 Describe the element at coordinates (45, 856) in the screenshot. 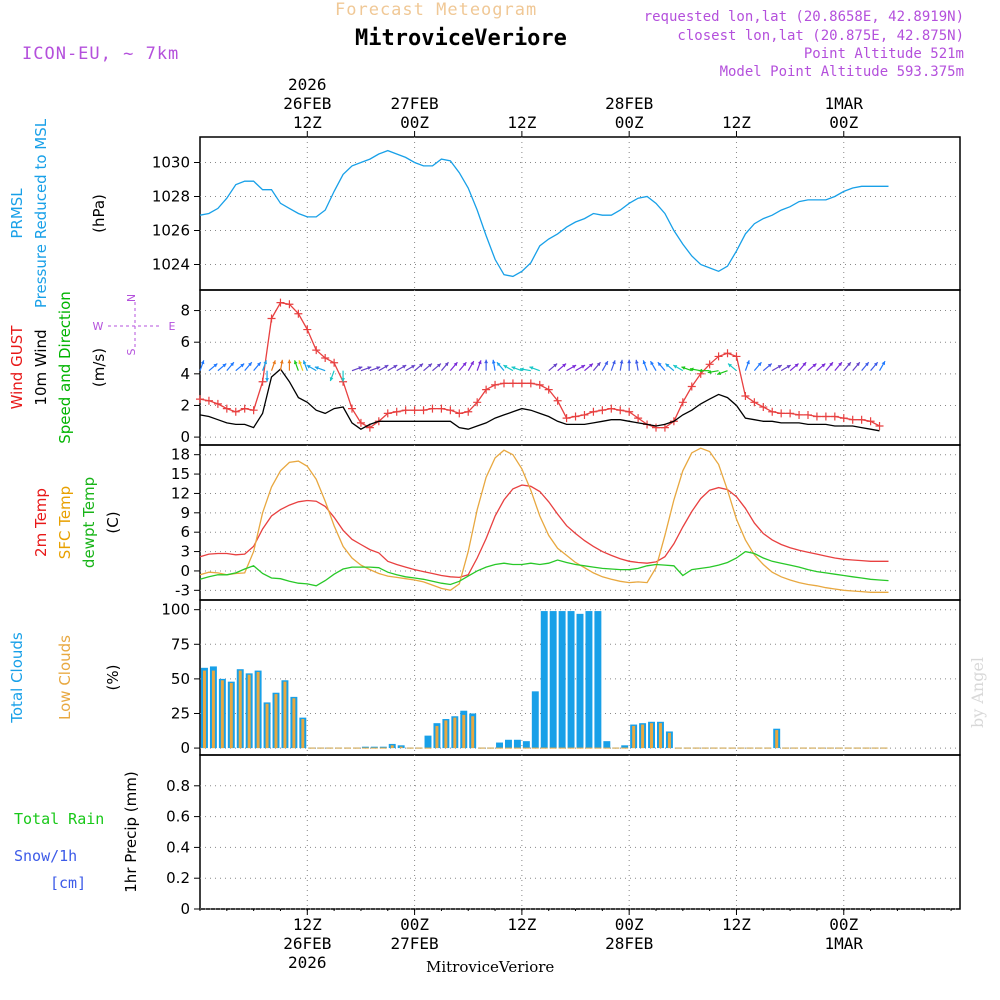

I see `precip-label-snow: Snow/1h` at that location.